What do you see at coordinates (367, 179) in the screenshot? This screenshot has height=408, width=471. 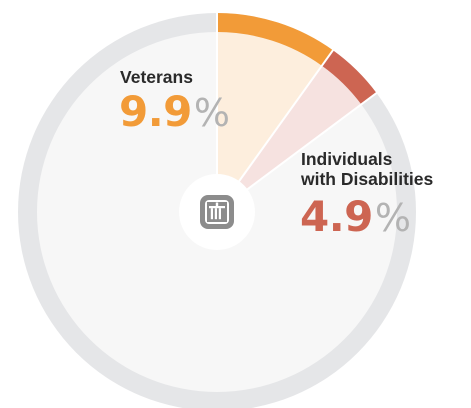 I see `disabilities-label-line-2: with Disabilities` at bounding box center [367, 179].